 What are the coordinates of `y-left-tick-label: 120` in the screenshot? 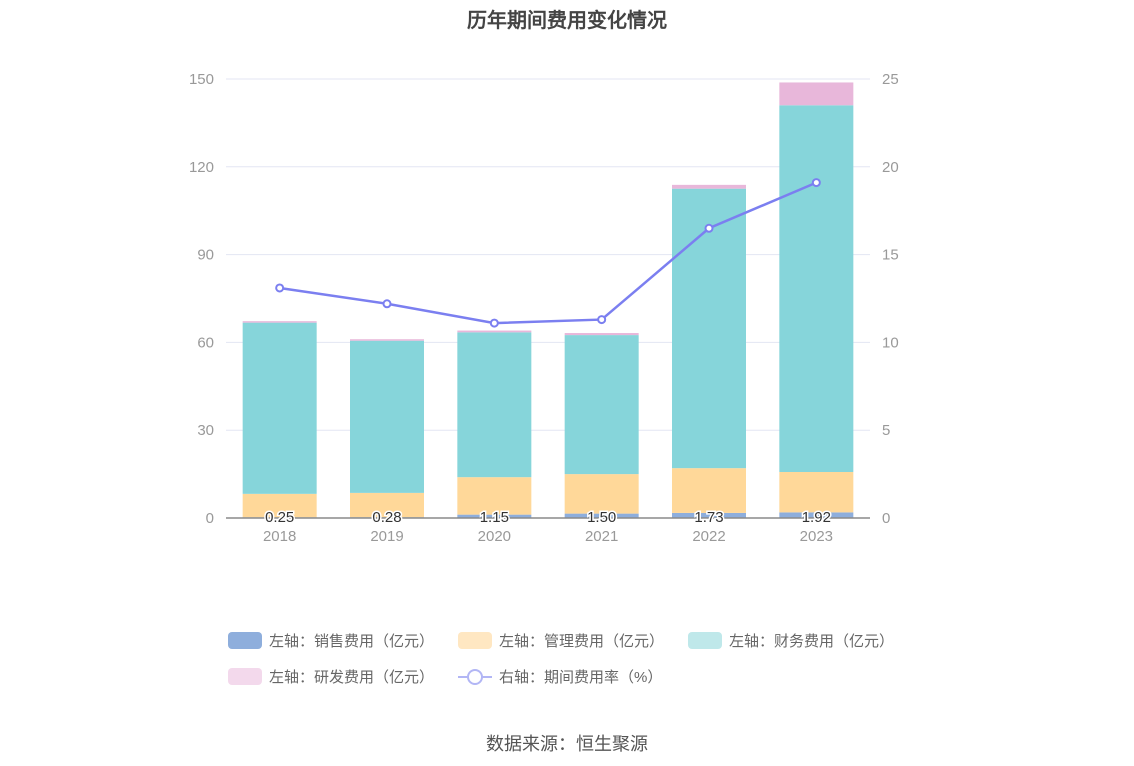 It's located at (201, 167).